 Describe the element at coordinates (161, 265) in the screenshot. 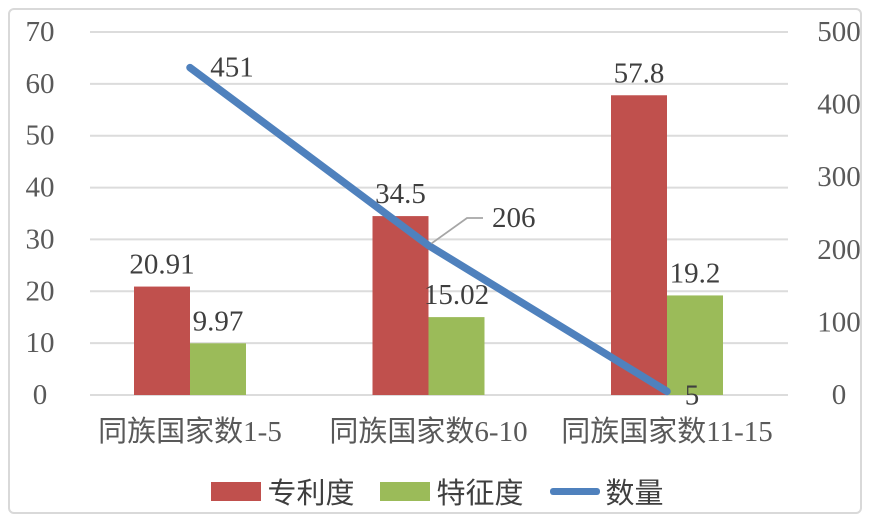

I see `bar-data-label: 20.91` at that location.